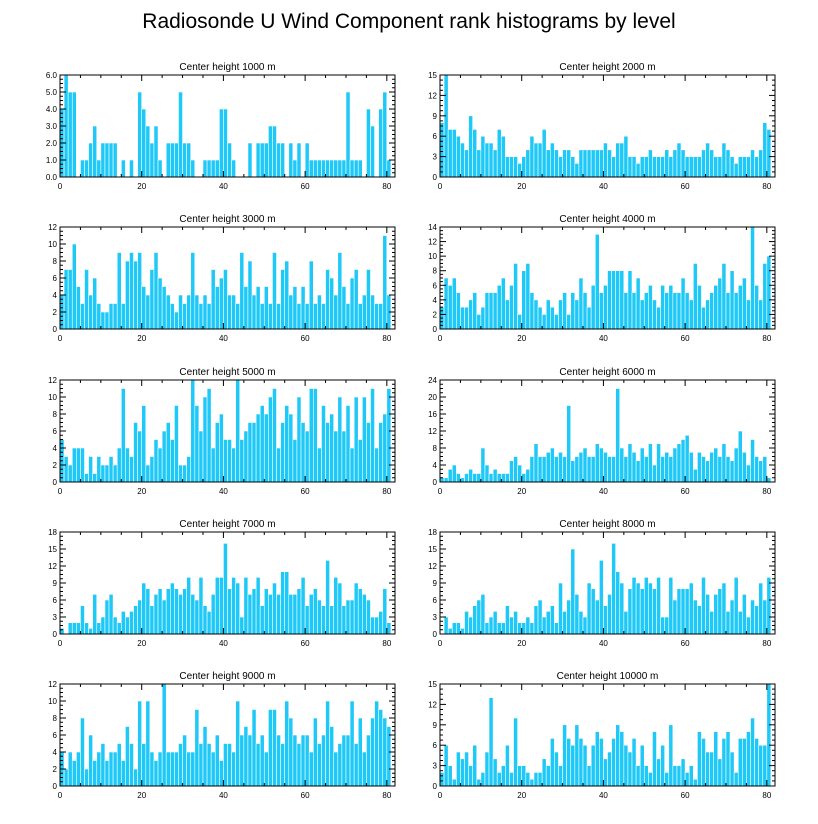 This screenshot has height=824, width=818. What do you see at coordinates (52, 143) in the screenshot?
I see `y-tick-label: 2.0` at bounding box center [52, 143].